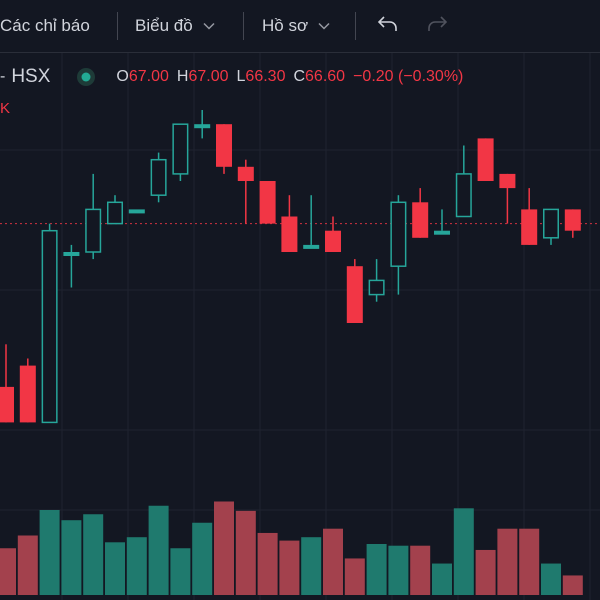  I want to click on indicators-button: Các chỉ báo, so click(45, 26).